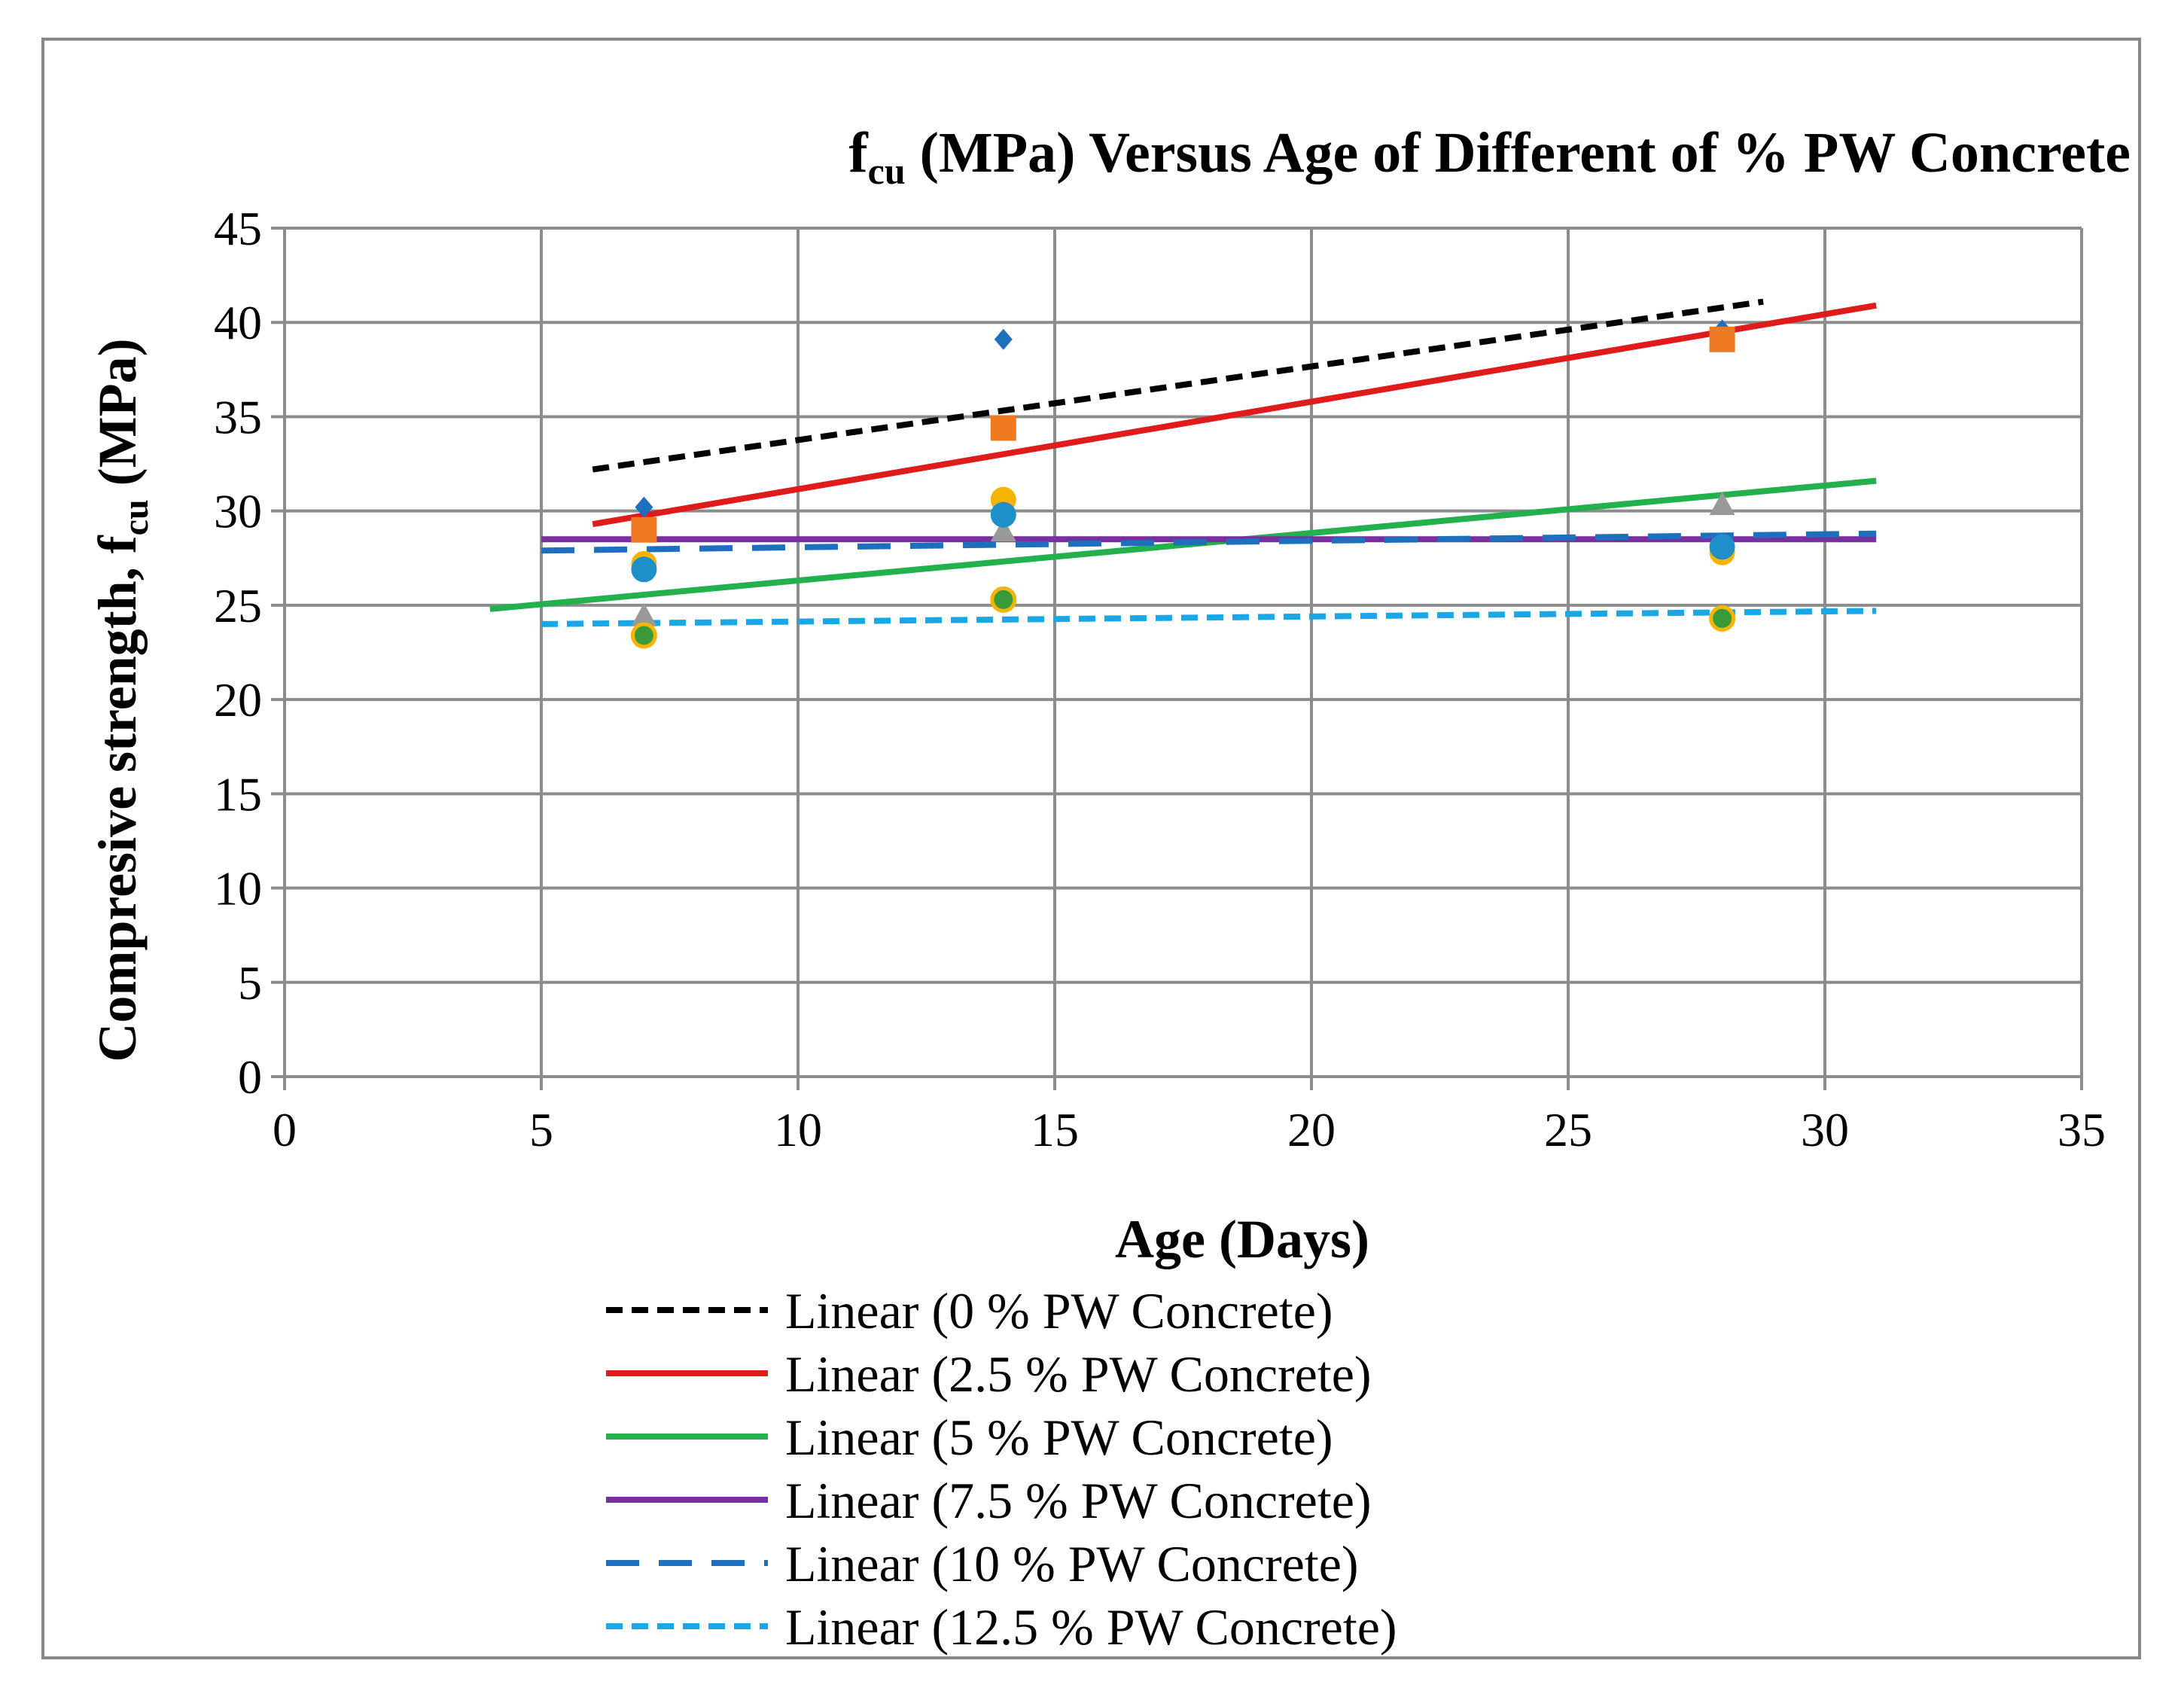 This screenshot has height=1691, width=2184. Describe the element at coordinates (238, 605) in the screenshot. I see `y-tick-label: 25` at that location.